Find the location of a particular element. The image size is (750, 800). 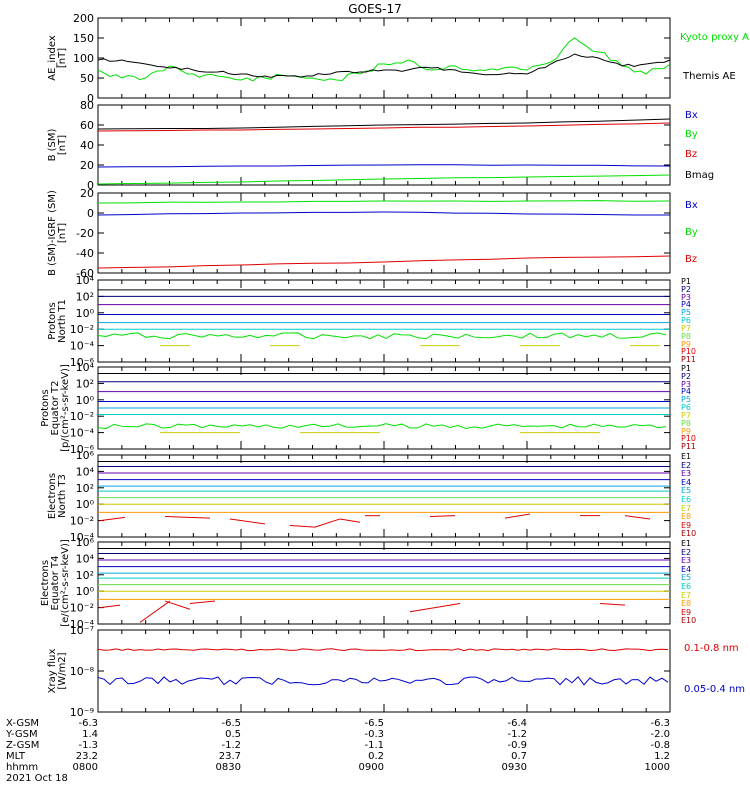

y-tick-label: 40 is located at coordinates (87, 145).